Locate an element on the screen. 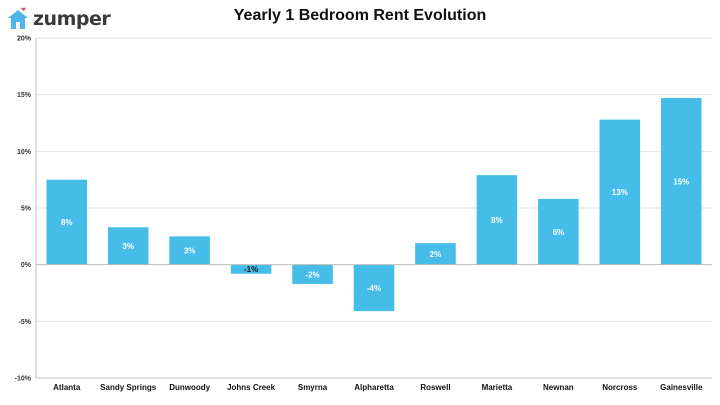 The width and height of the screenshot is (720, 405). category-label: Gainesville is located at coordinates (681, 387).